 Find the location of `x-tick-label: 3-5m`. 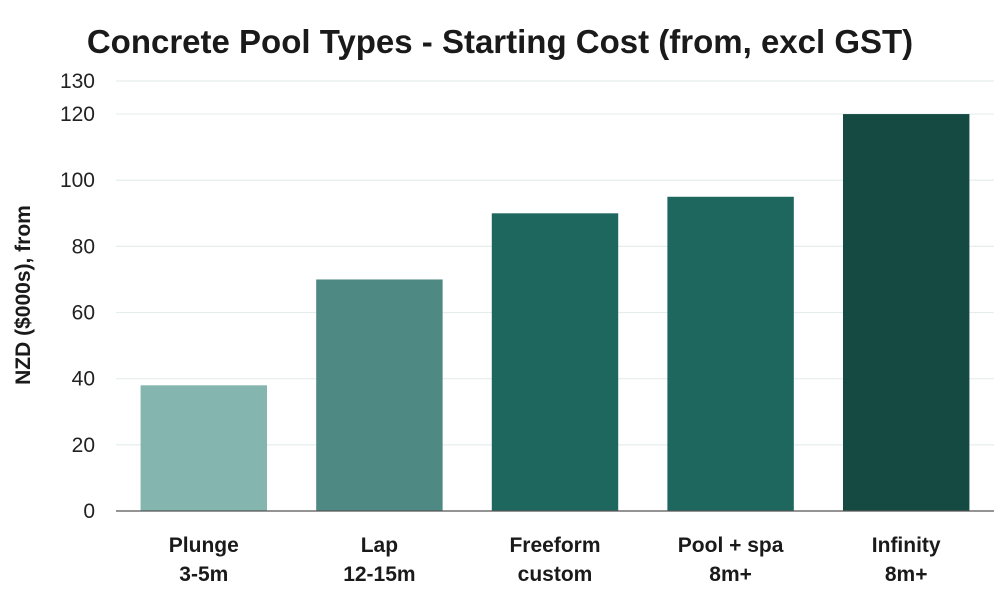

x-tick-label: 3-5m is located at coordinates (203, 574).